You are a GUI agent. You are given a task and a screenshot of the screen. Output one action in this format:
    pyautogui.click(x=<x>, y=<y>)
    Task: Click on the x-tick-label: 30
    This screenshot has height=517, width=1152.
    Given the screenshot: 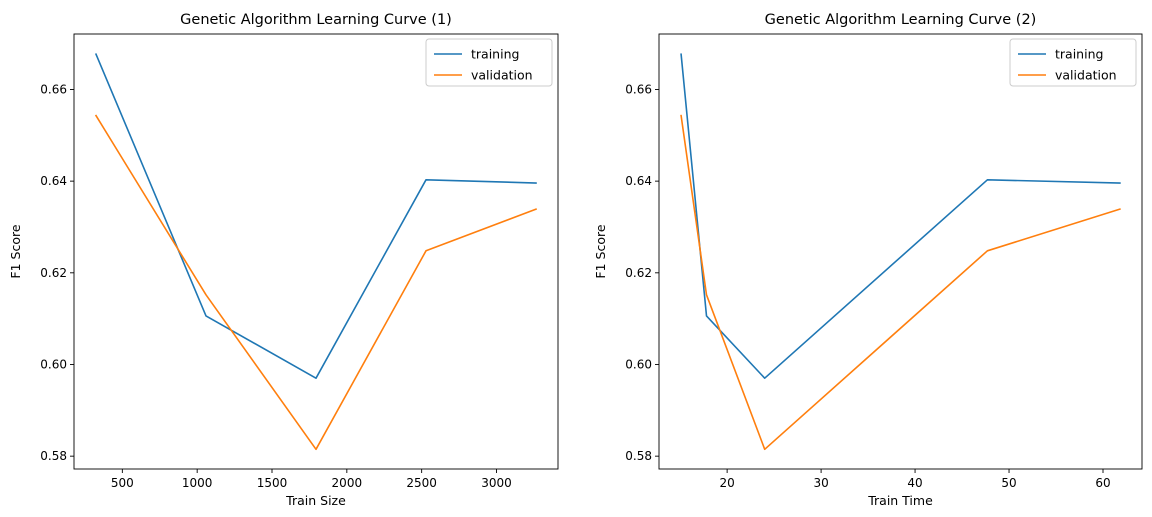 What is the action you would take?
    pyautogui.click(x=820, y=483)
    